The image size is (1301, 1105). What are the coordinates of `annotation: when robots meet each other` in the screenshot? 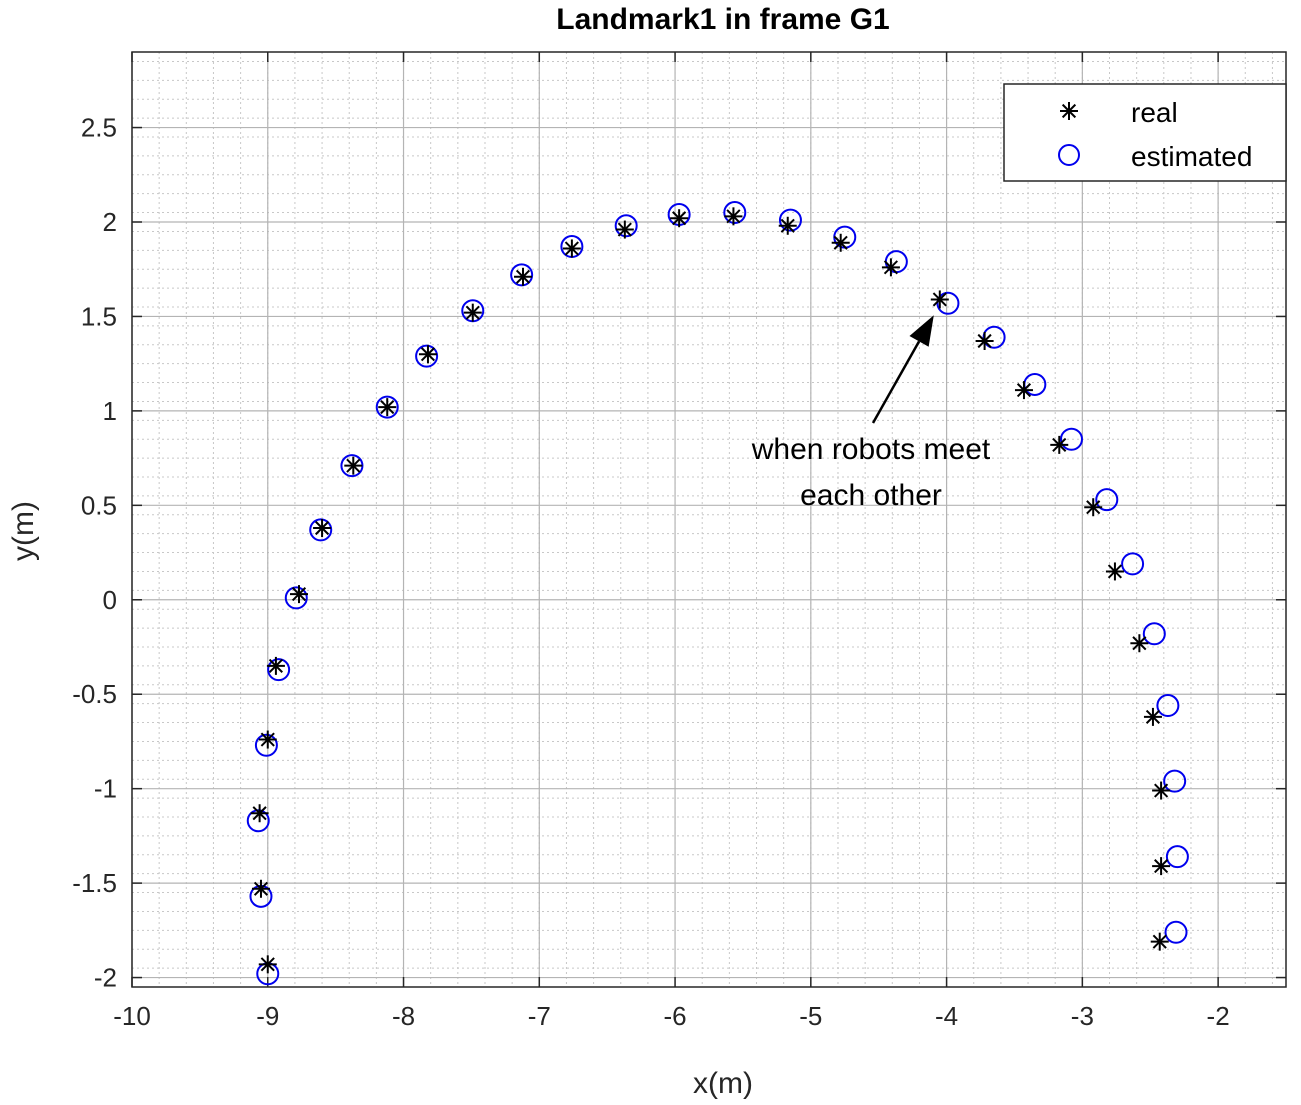 It's located at (871, 413).